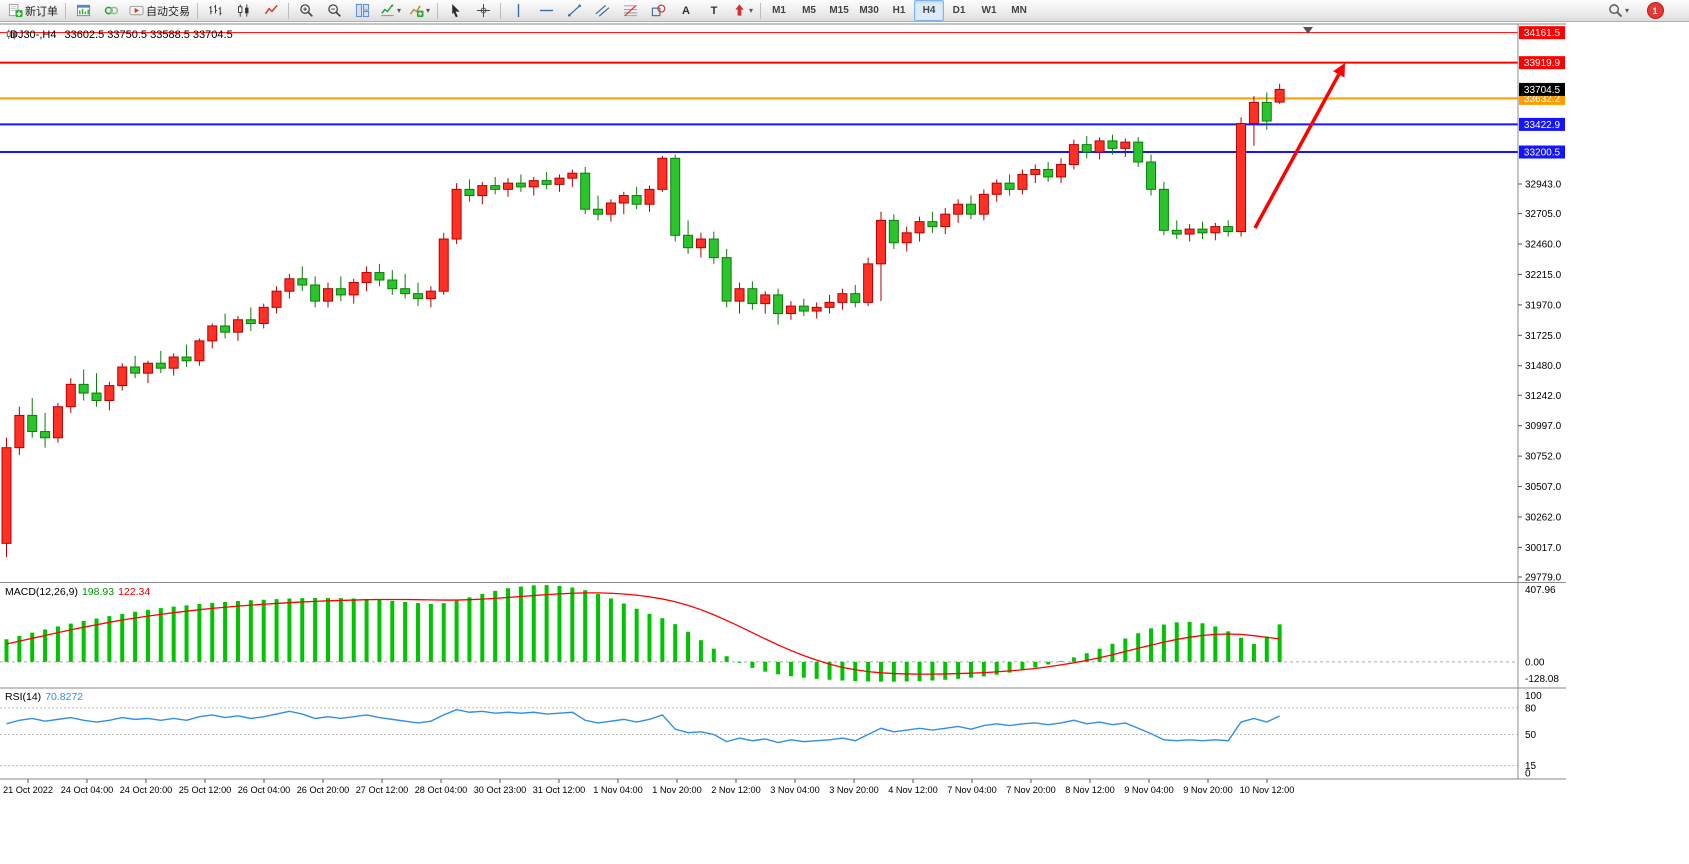  I want to click on trend-line-button, so click(574, 10).